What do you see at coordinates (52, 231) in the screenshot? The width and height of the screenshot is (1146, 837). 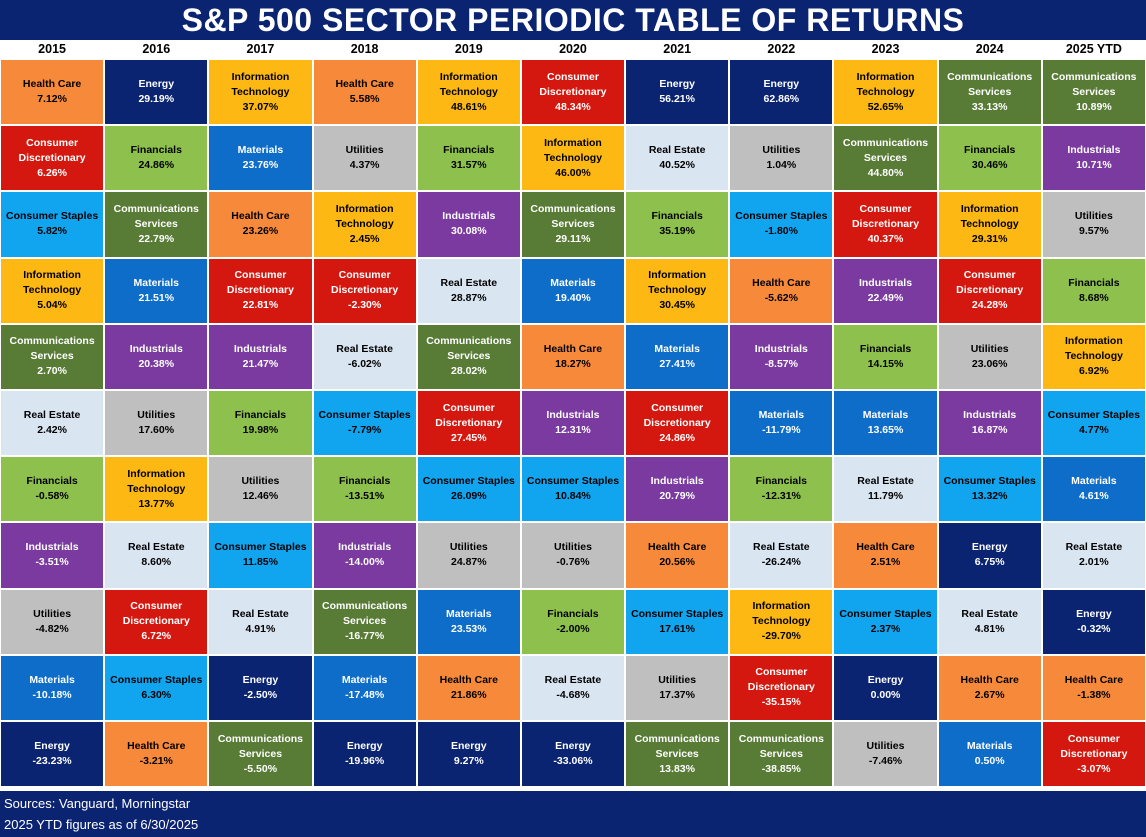 I see `sector-return: 5.82%` at bounding box center [52, 231].